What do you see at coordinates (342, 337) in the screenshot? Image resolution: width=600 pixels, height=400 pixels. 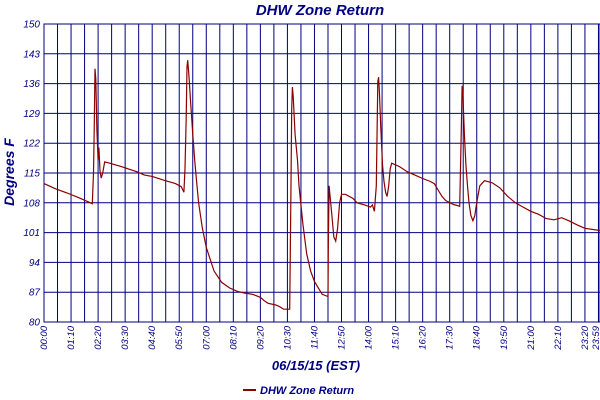 I see `x-tick-label: 12:50` at bounding box center [342, 337].